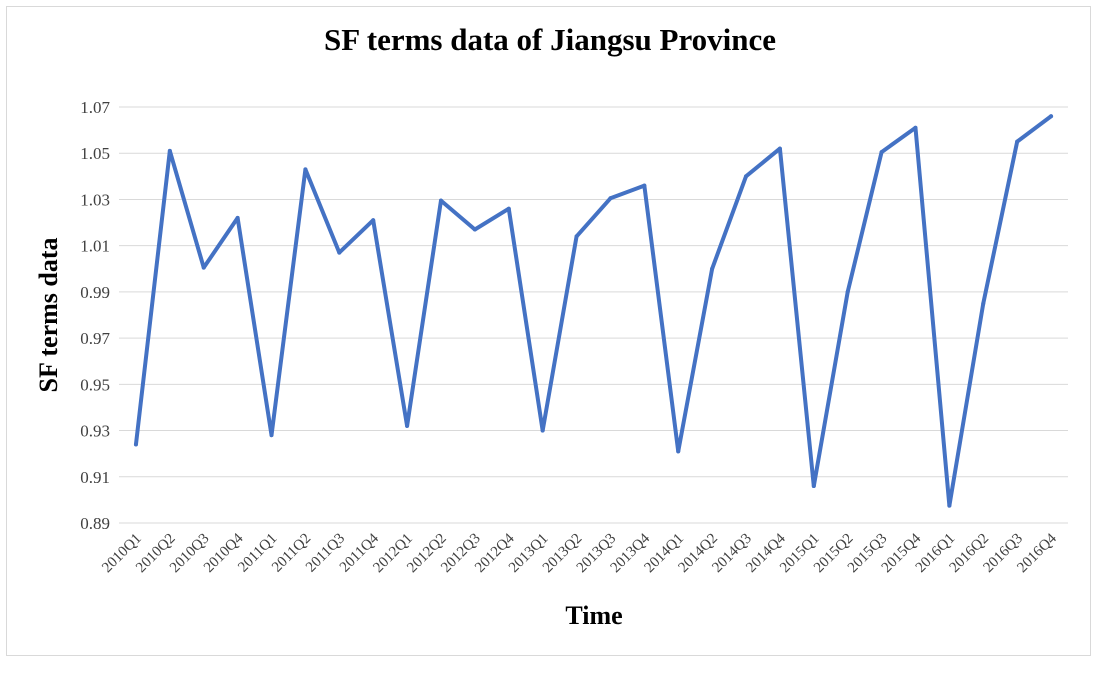 The width and height of the screenshot is (1099, 673). I want to click on y-tick-label: 0.97, so click(95, 338).